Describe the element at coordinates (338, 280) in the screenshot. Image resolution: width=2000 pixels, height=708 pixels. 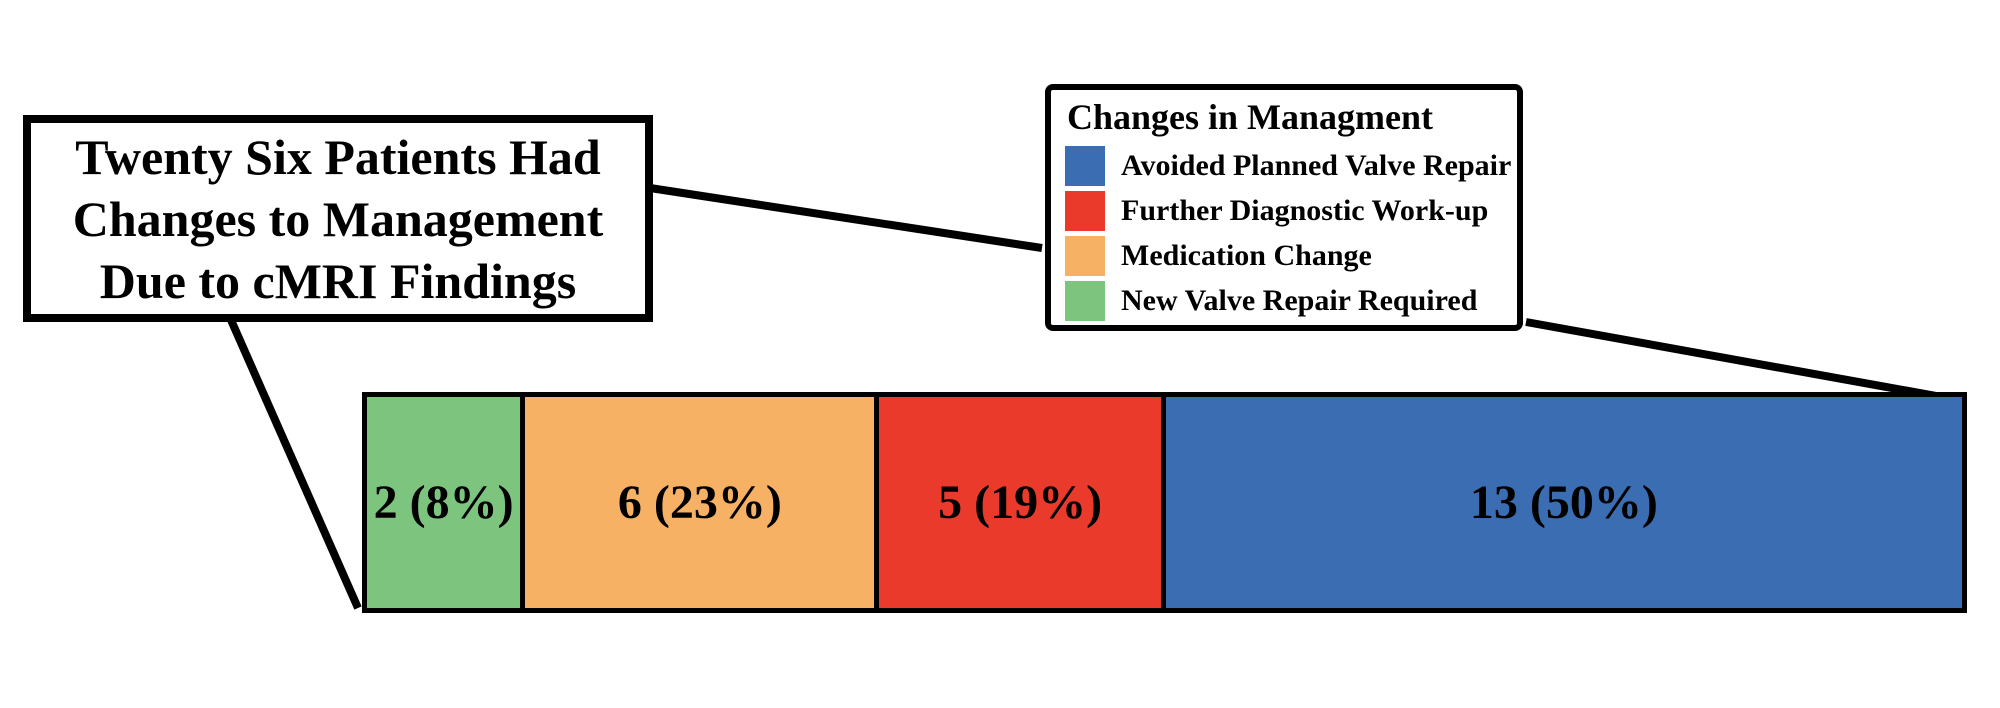
I see `title-line-3: Due to cMRI Findings` at that location.